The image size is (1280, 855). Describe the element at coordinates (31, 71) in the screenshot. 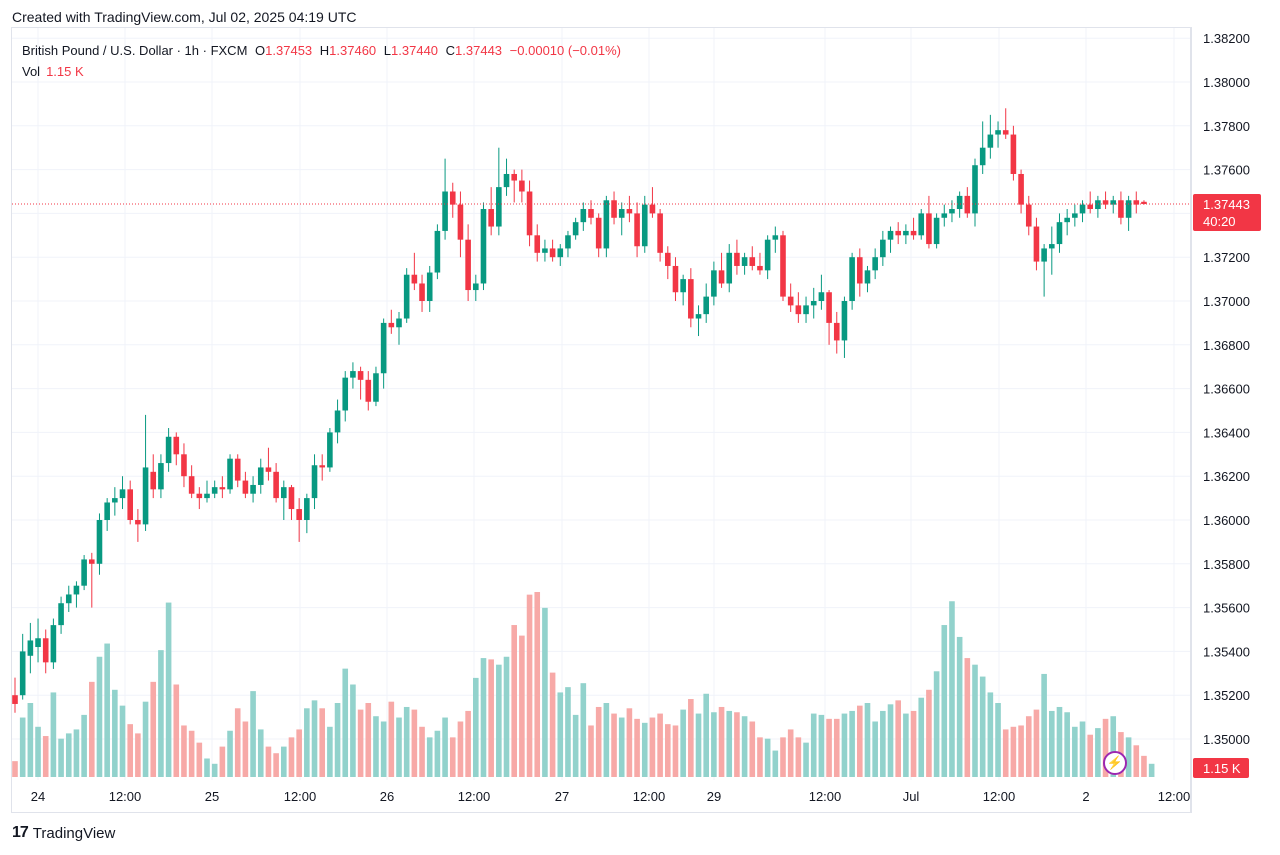

I see `volume-label: Vol` at that location.